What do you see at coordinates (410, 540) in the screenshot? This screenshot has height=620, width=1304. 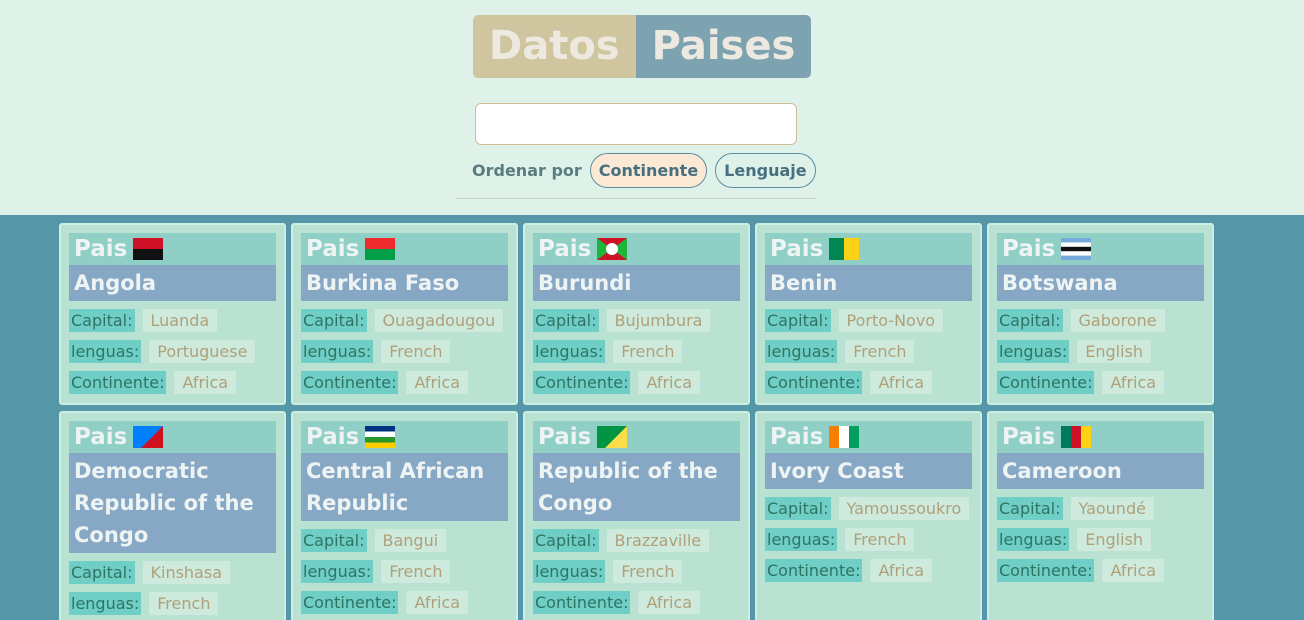 I see `field-value: Bangui` at bounding box center [410, 540].